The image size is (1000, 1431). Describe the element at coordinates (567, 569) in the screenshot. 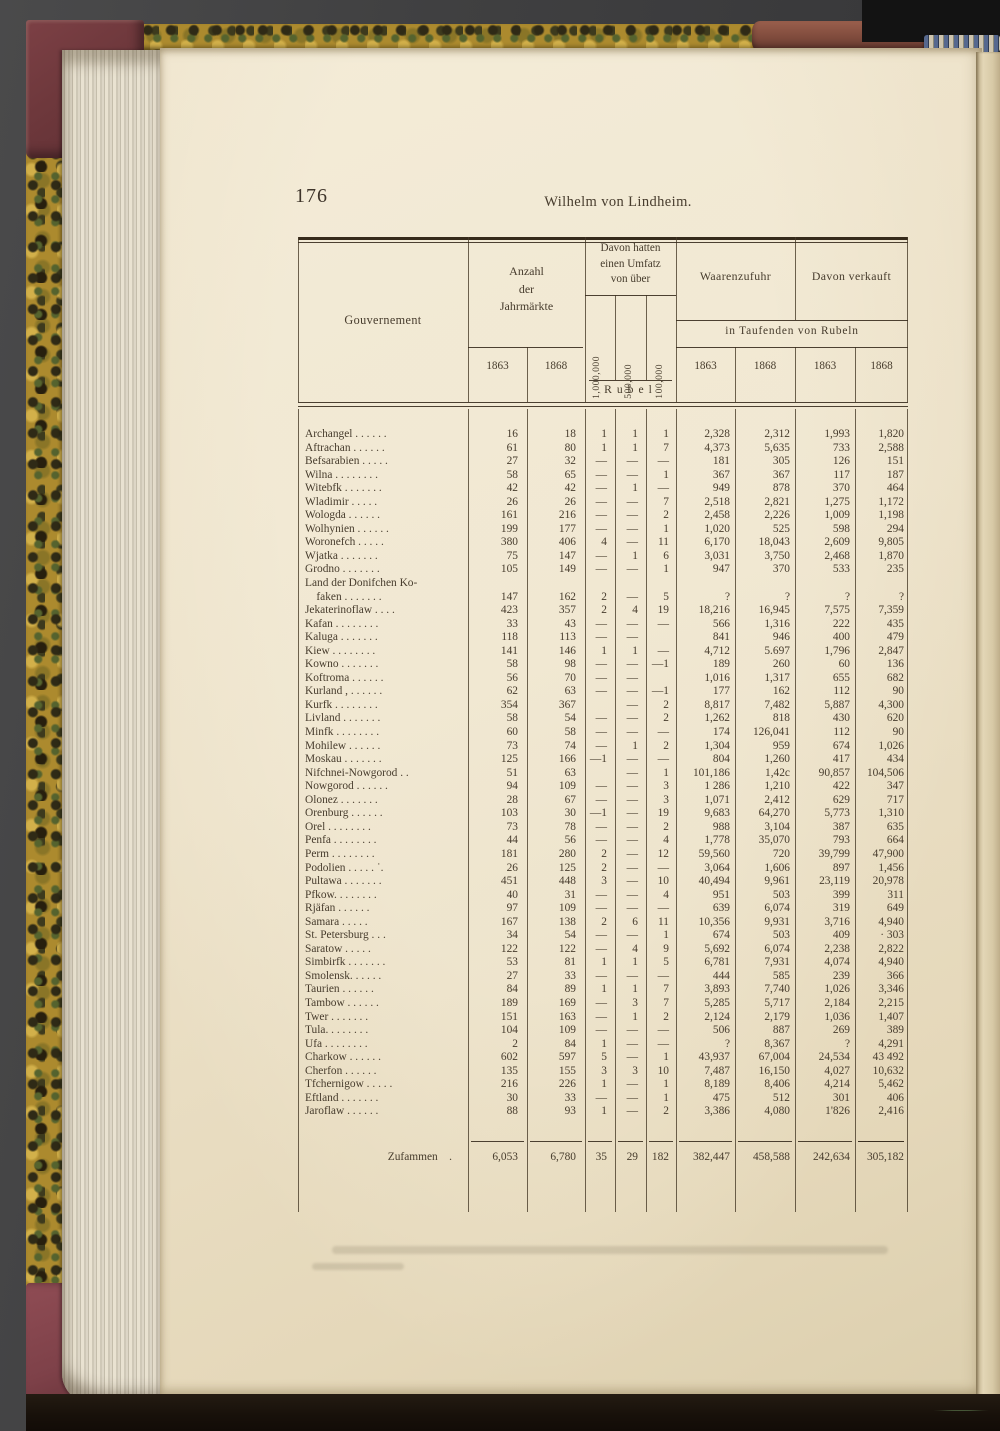

I see `row-value: 149` at that location.